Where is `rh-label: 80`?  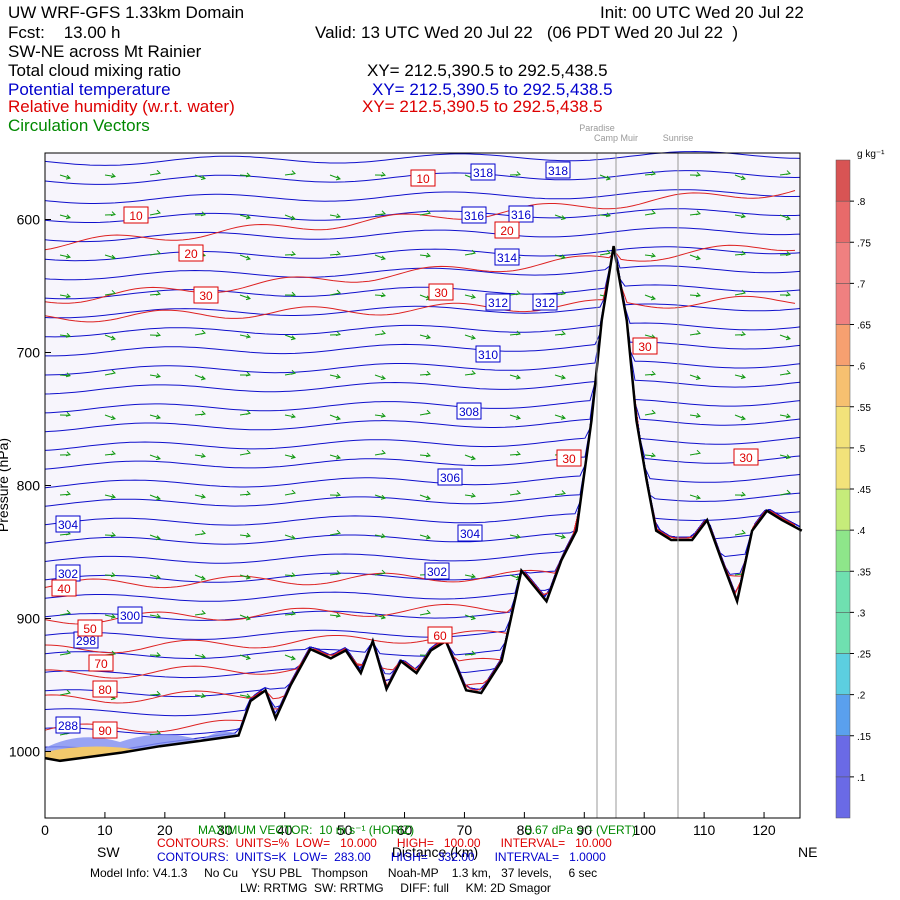 rh-label: 80 is located at coordinates (105, 690).